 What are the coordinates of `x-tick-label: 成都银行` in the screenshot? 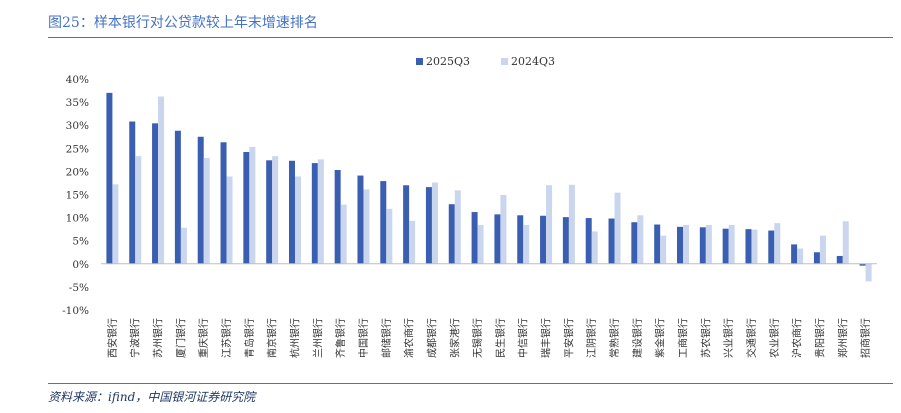 It's located at (431, 338).